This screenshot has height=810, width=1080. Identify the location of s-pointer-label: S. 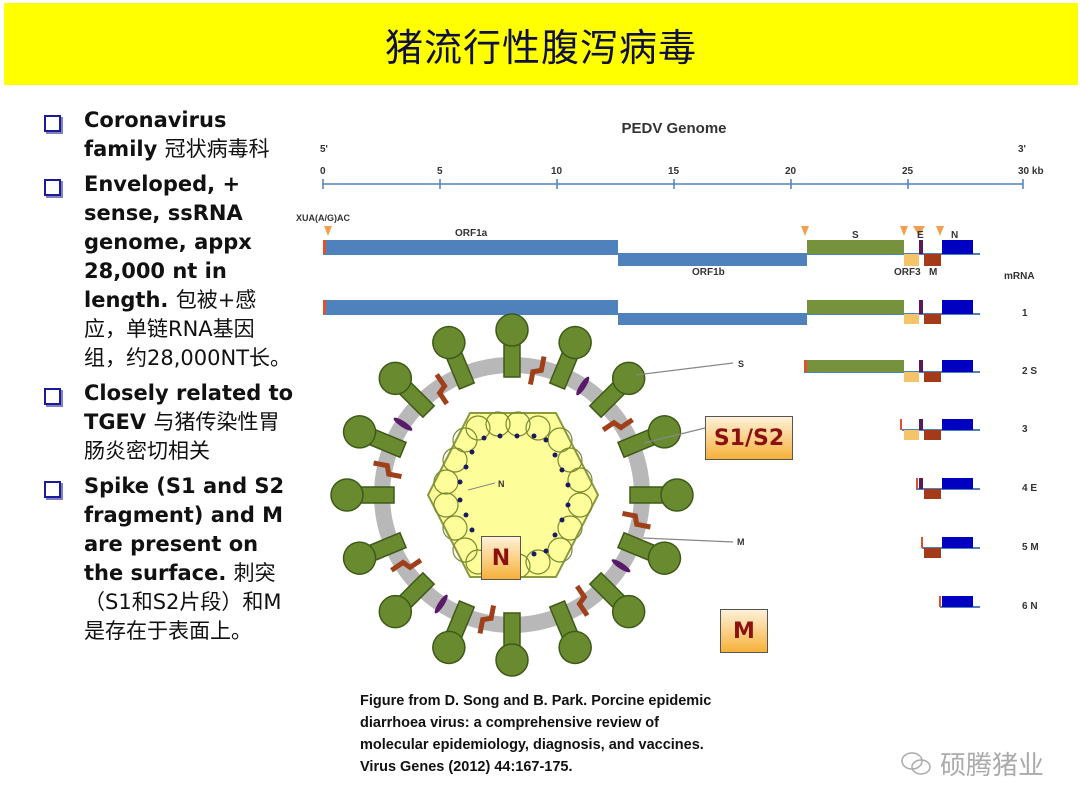
(741, 364).